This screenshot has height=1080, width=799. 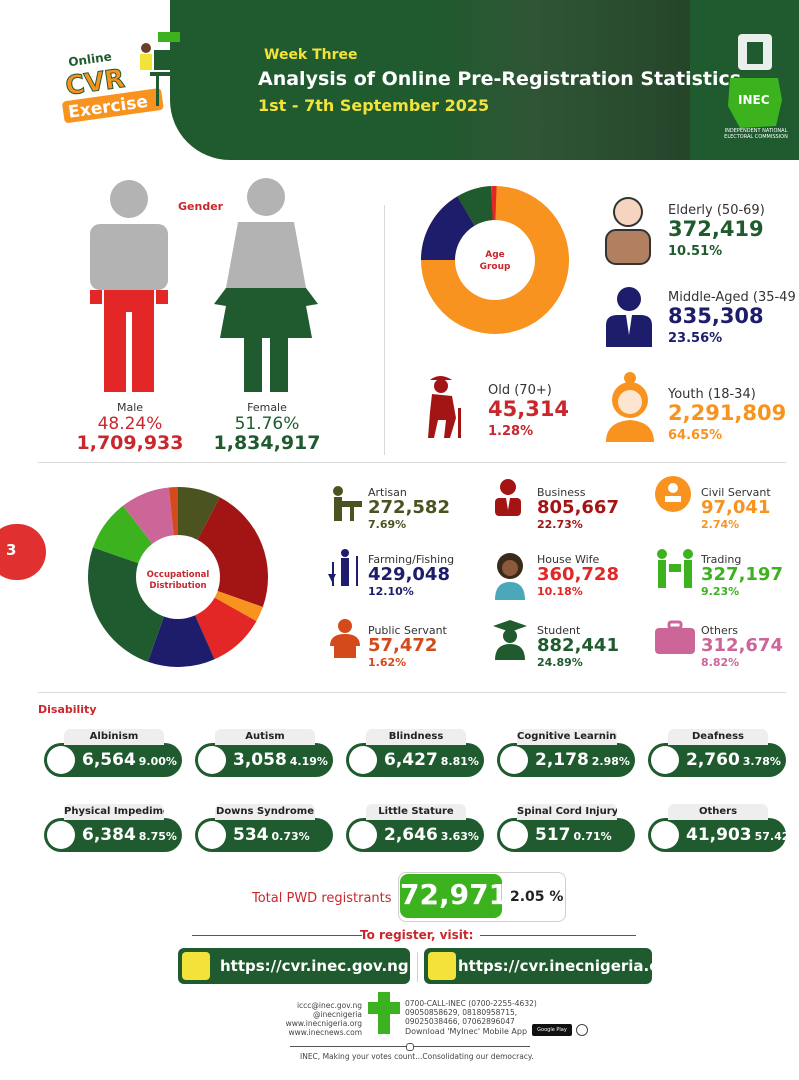 What do you see at coordinates (754, 100) in the screenshot?
I see `inec-logo-text: INEC` at bounding box center [754, 100].